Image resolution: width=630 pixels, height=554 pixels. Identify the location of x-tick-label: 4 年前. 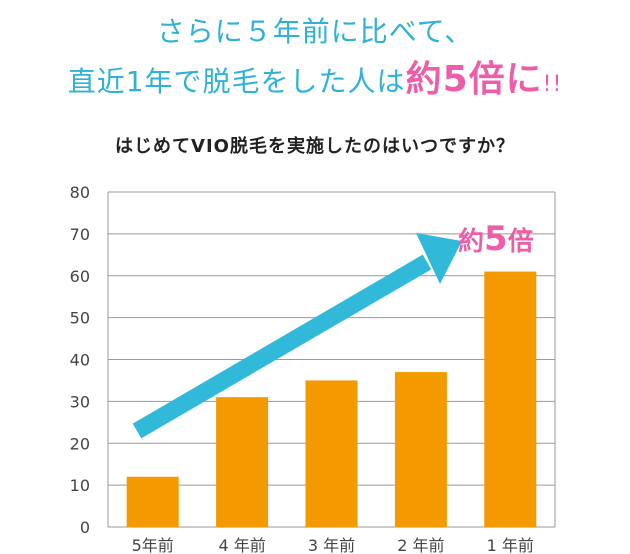
(241, 545).